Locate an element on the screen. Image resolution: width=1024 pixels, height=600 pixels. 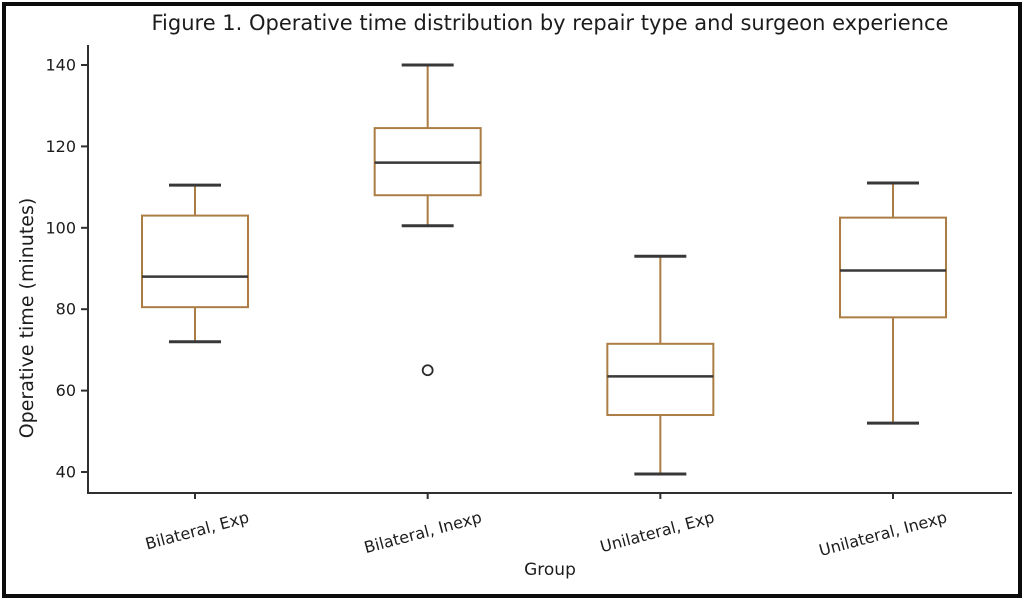
x-tick-label: Unilateral, Inexp is located at coordinates (883, 534).